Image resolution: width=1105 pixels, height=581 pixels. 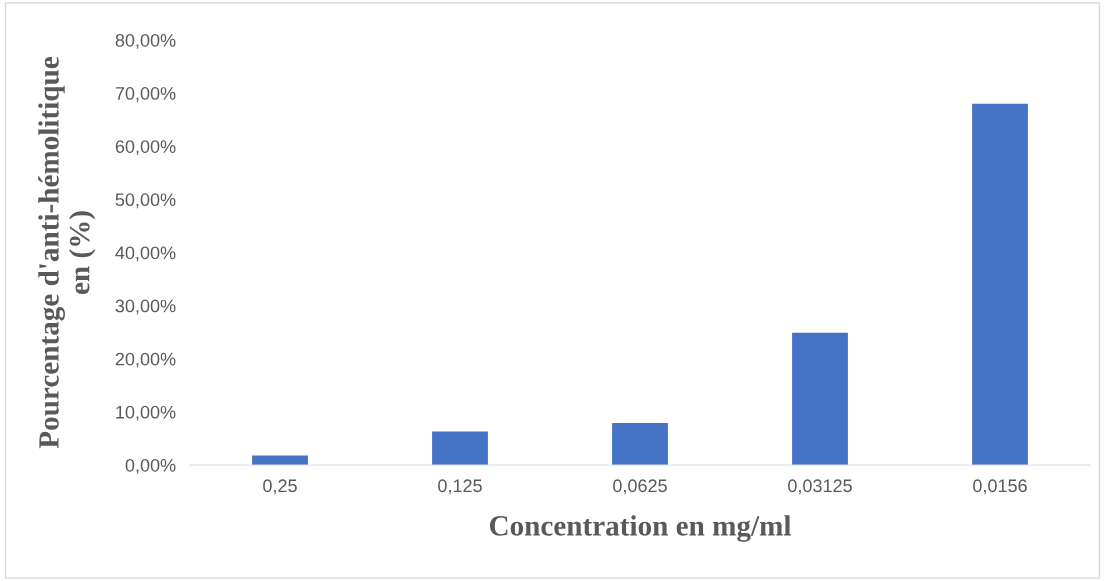 What do you see at coordinates (1000, 487) in the screenshot?
I see `x-tick-label: 0,0156` at bounding box center [1000, 487].